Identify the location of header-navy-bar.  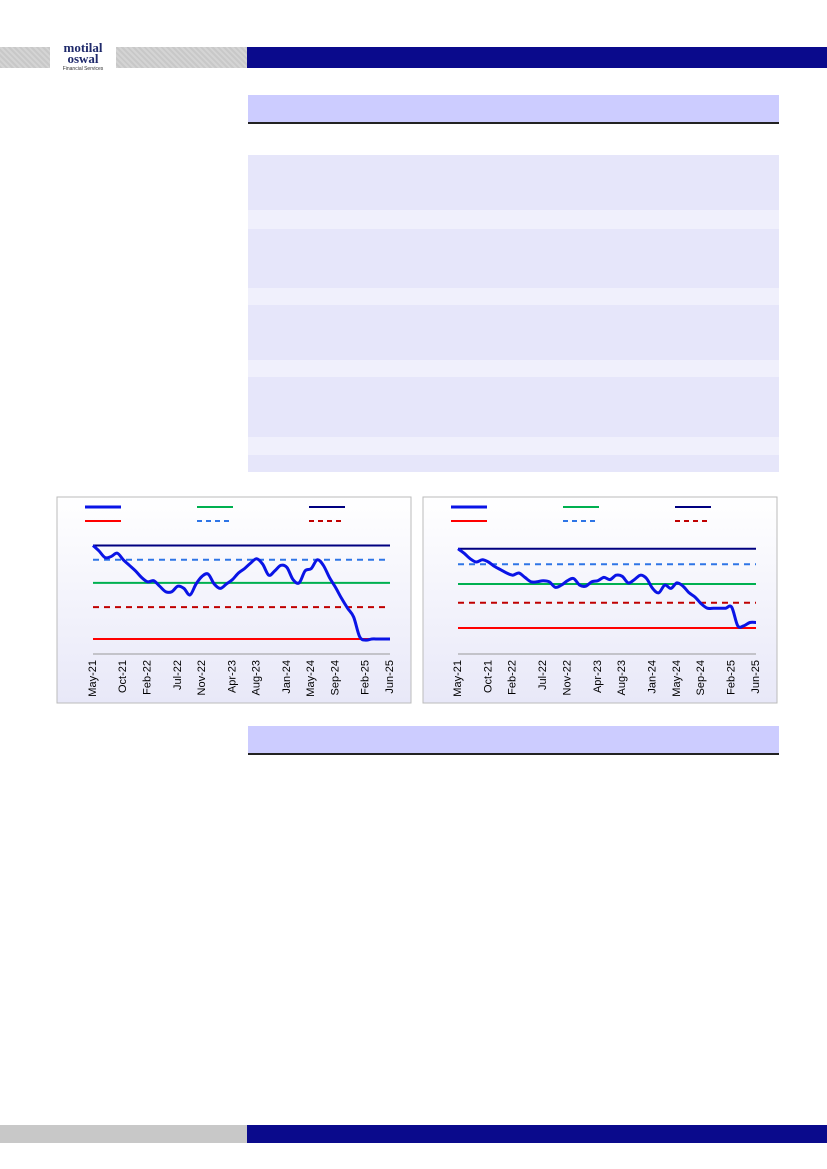
(537, 57).